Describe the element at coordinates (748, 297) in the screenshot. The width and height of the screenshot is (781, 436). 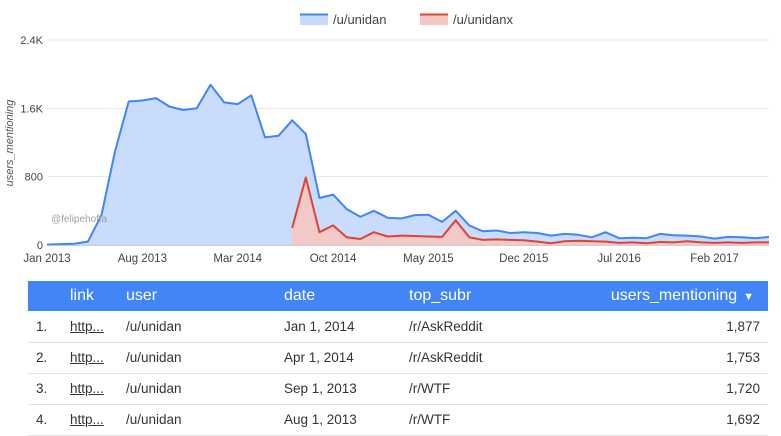
I see `sort-descending-icon: ▼` at that location.